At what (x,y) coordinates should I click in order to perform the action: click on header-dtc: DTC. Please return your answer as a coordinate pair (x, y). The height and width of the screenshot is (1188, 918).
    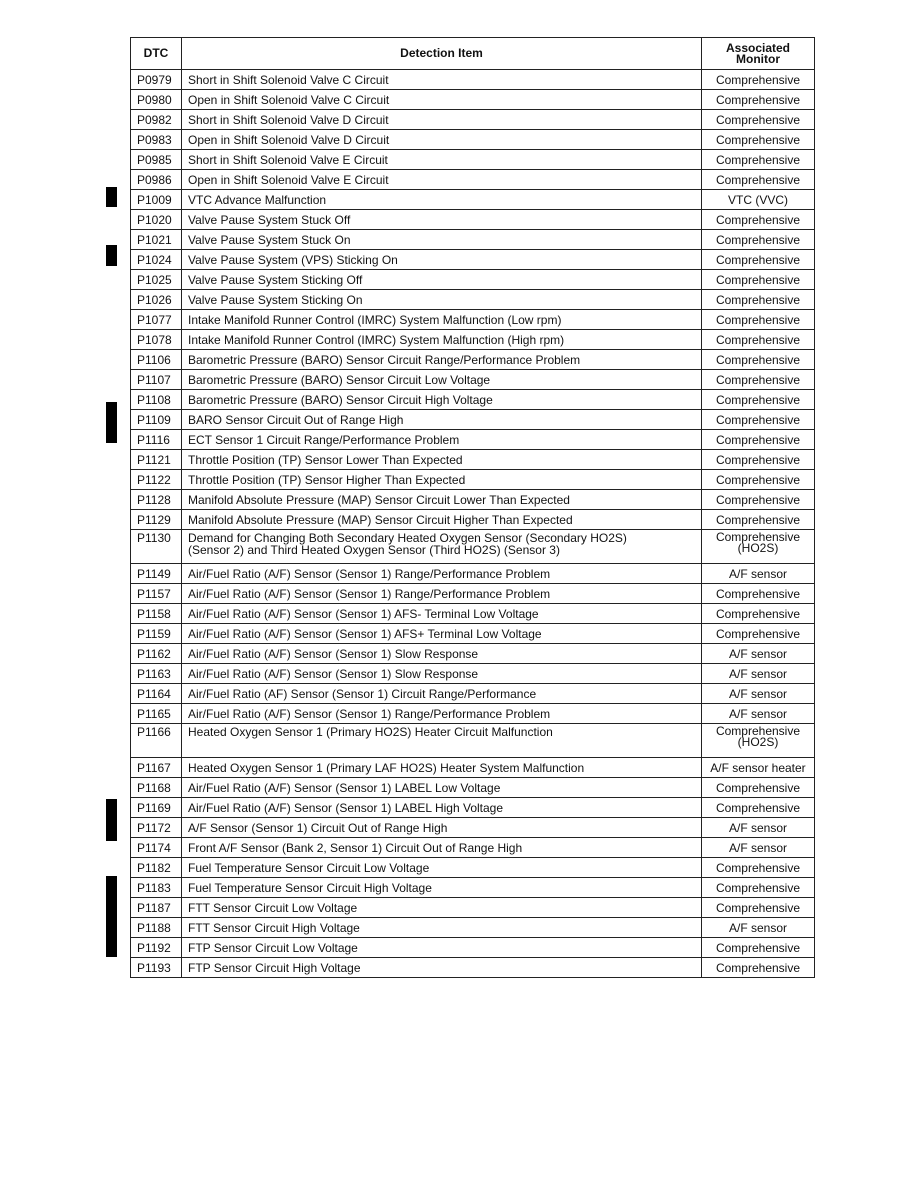
    Looking at the image, I should click on (156, 53).